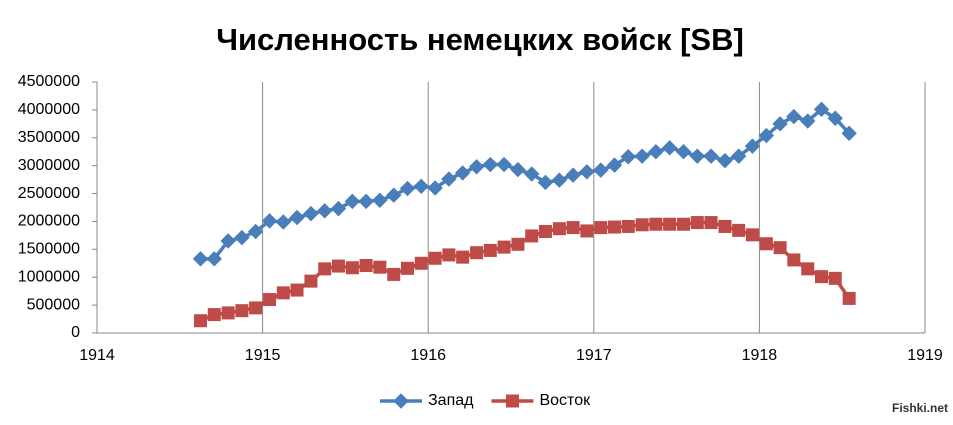  I want to click on y-tick-label: 1000000, so click(49, 276).